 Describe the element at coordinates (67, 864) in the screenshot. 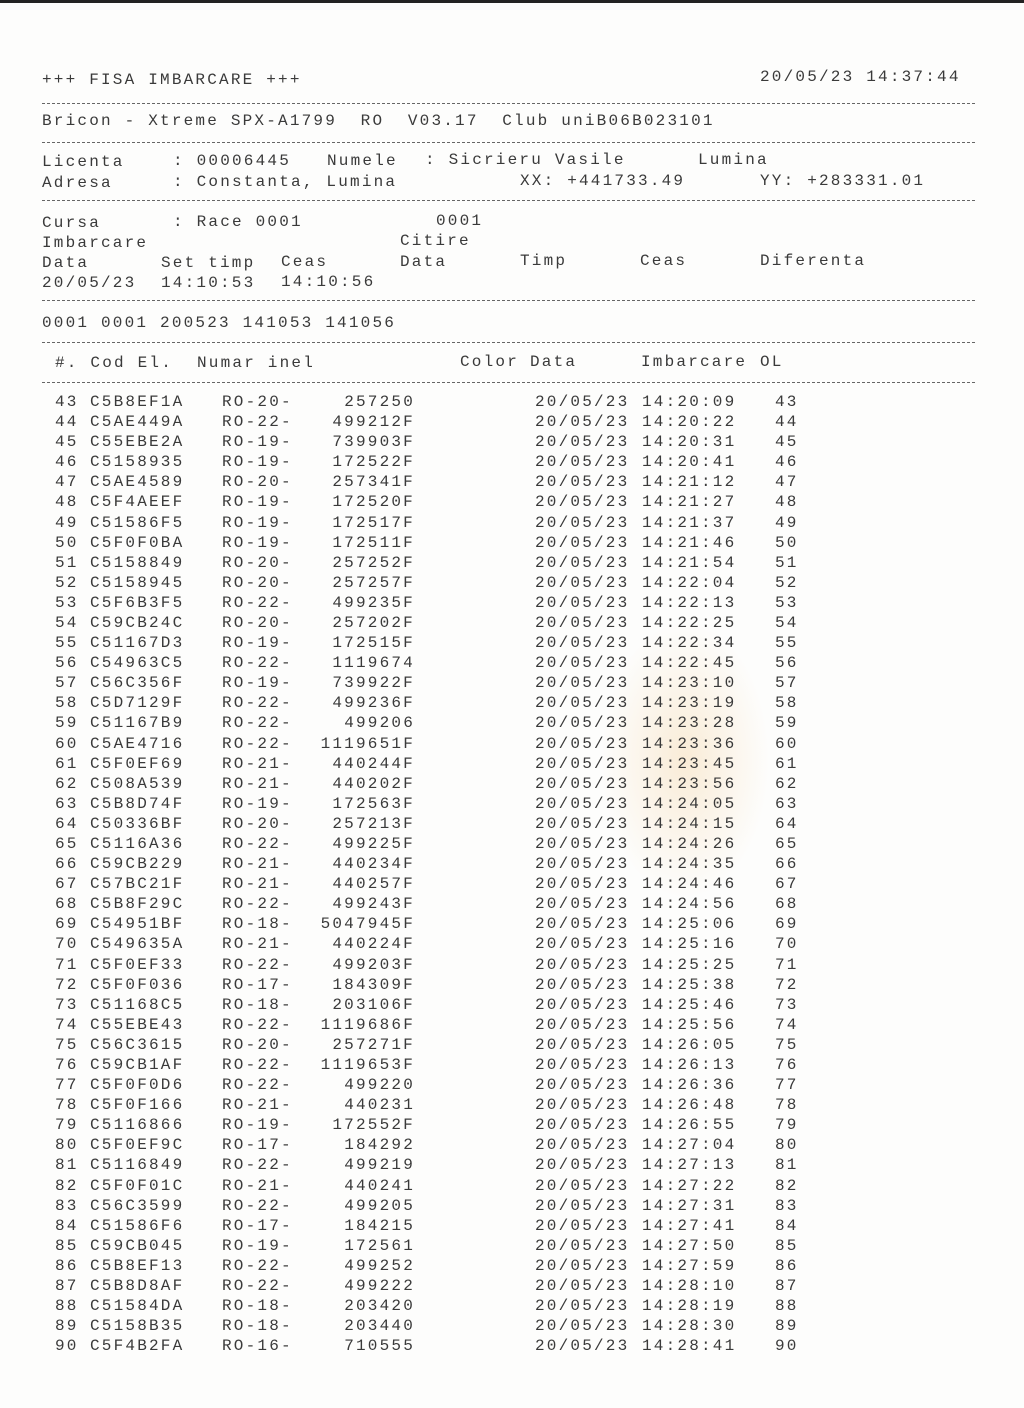

I see `row-number: 66` at that location.